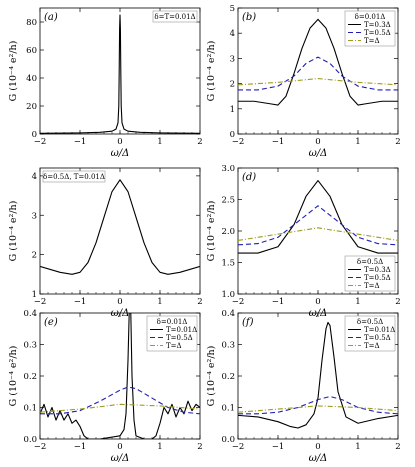 This screenshot has height=467, width=415. What do you see at coordinates (228, 295) in the screenshot?
I see `y-tick-label: 1.0` at bounding box center [228, 295].